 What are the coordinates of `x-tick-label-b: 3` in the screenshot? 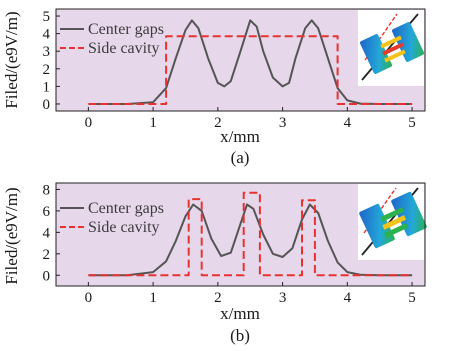 It's located at (283, 298).